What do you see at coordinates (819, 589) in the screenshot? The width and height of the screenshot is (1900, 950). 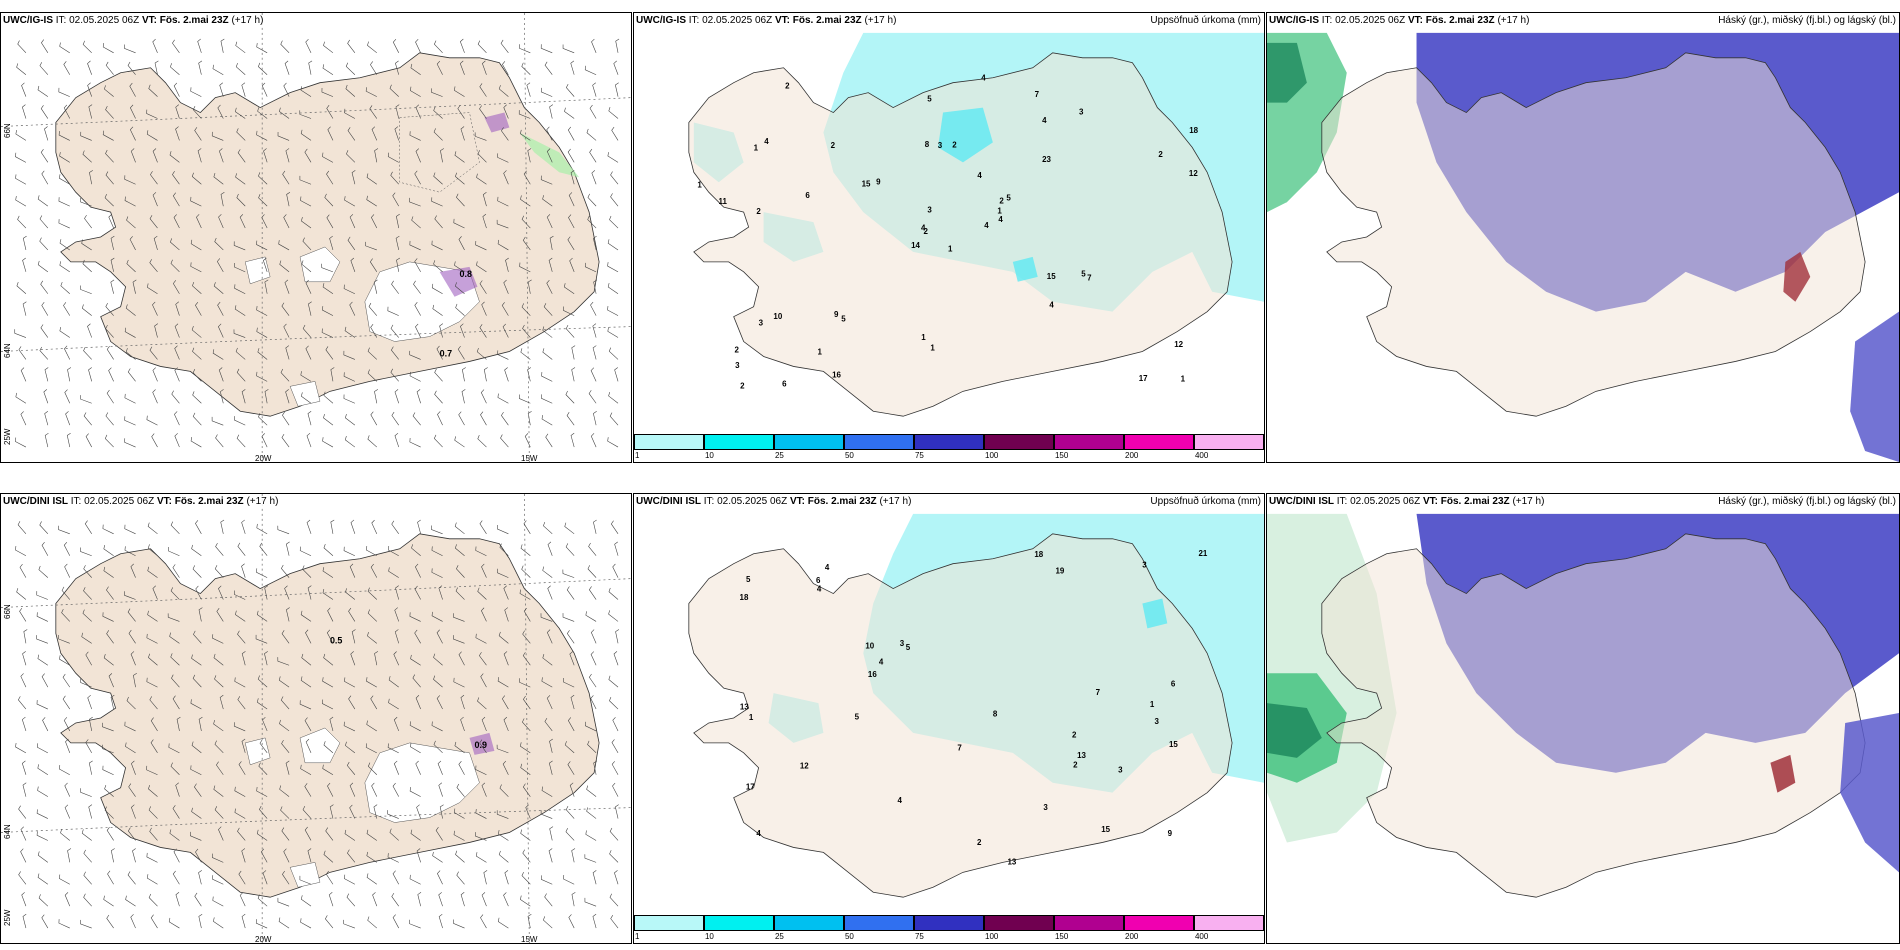 I see `precip-value: 4` at bounding box center [819, 589].